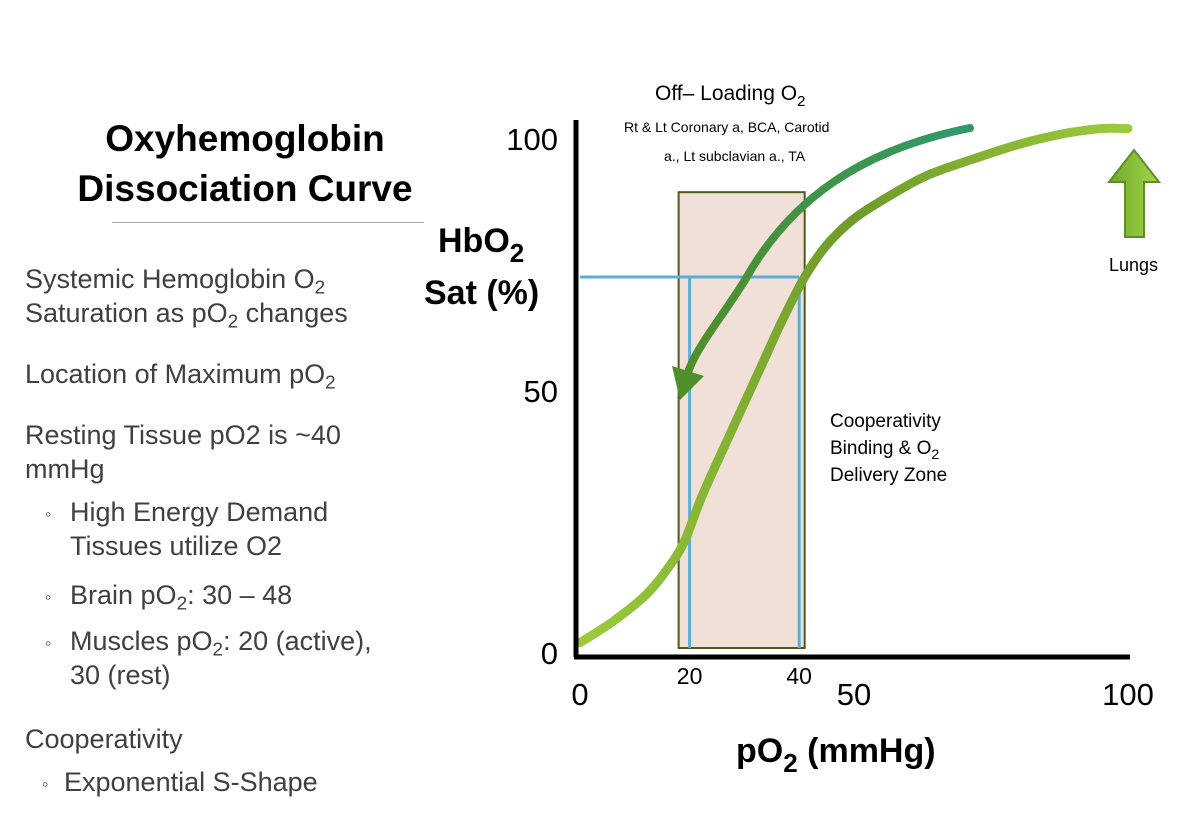 The height and width of the screenshot is (825, 1196). What do you see at coordinates (245, 188) in the screenshot?
I see `title-line-2: Dissociation Curve` at bounding box center [245, 188].